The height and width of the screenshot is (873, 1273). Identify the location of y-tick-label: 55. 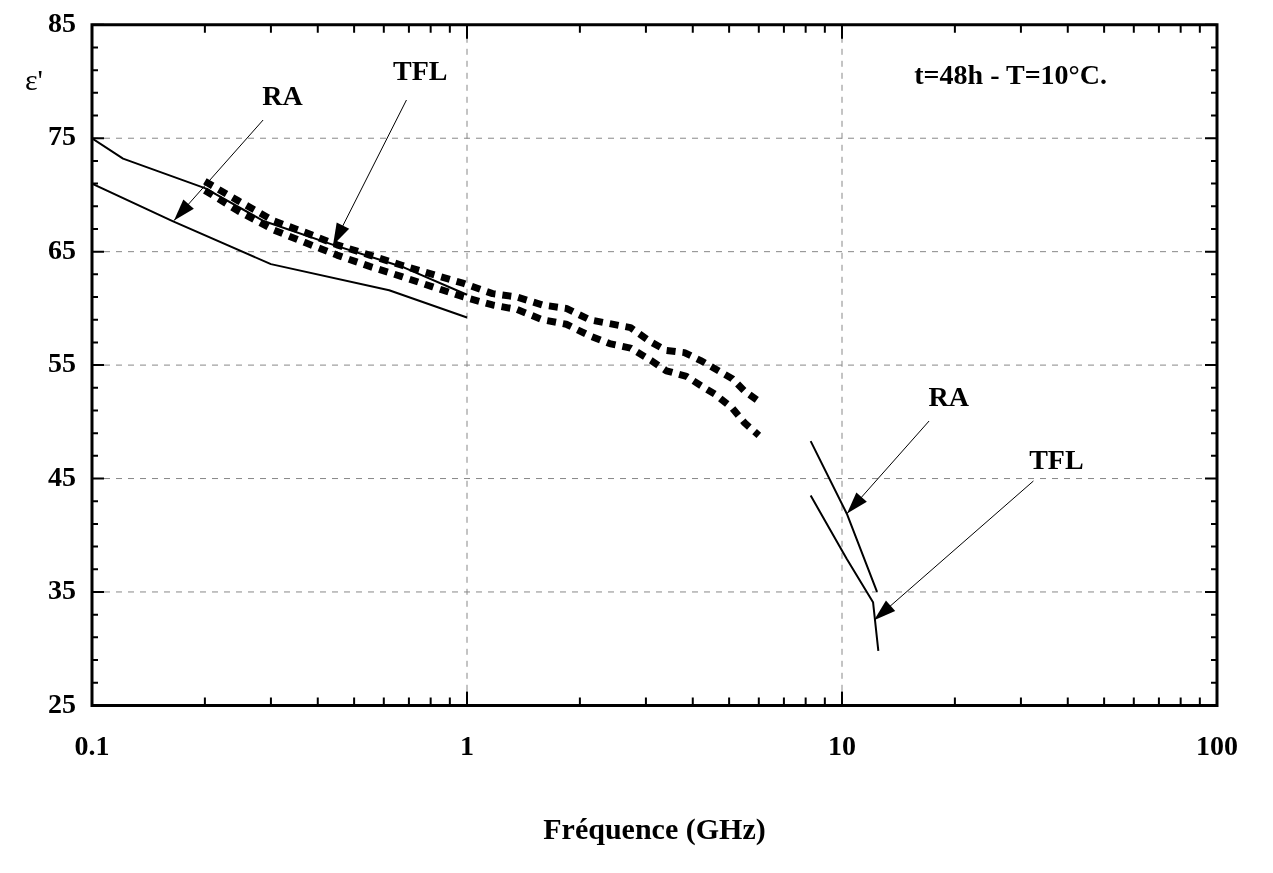
(62, 363).